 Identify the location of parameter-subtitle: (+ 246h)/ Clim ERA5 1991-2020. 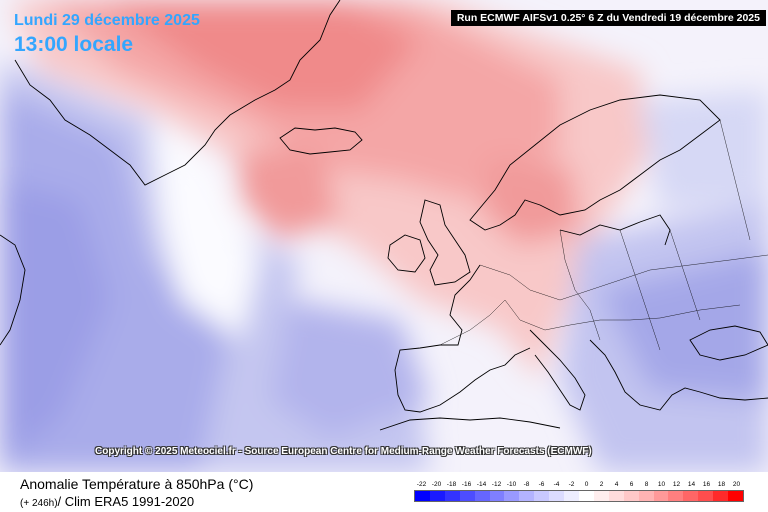
(107, 501).